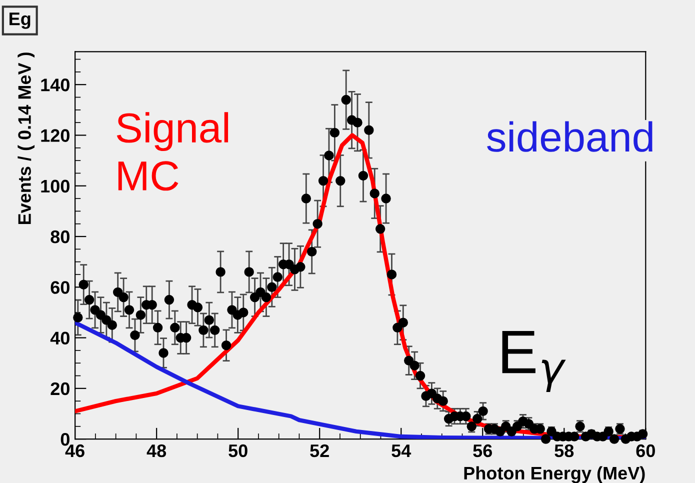  I want to click on y-tick-label: 0, so click(65, 439).